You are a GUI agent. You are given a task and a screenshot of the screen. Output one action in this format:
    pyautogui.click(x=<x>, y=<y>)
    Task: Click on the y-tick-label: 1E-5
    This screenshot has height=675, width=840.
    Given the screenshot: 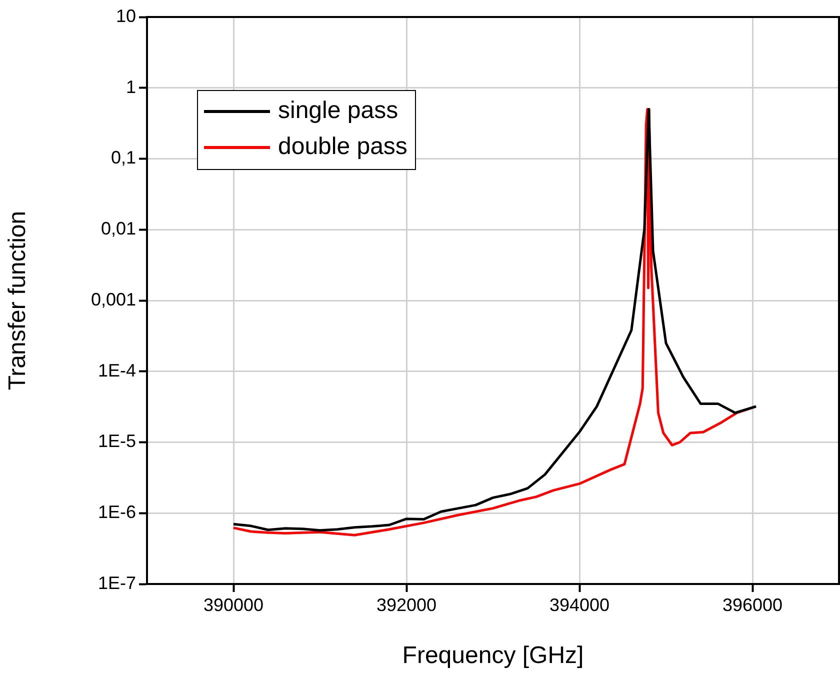 What is the action you would take?
    pyautogui.click(x=117, y=441)
    